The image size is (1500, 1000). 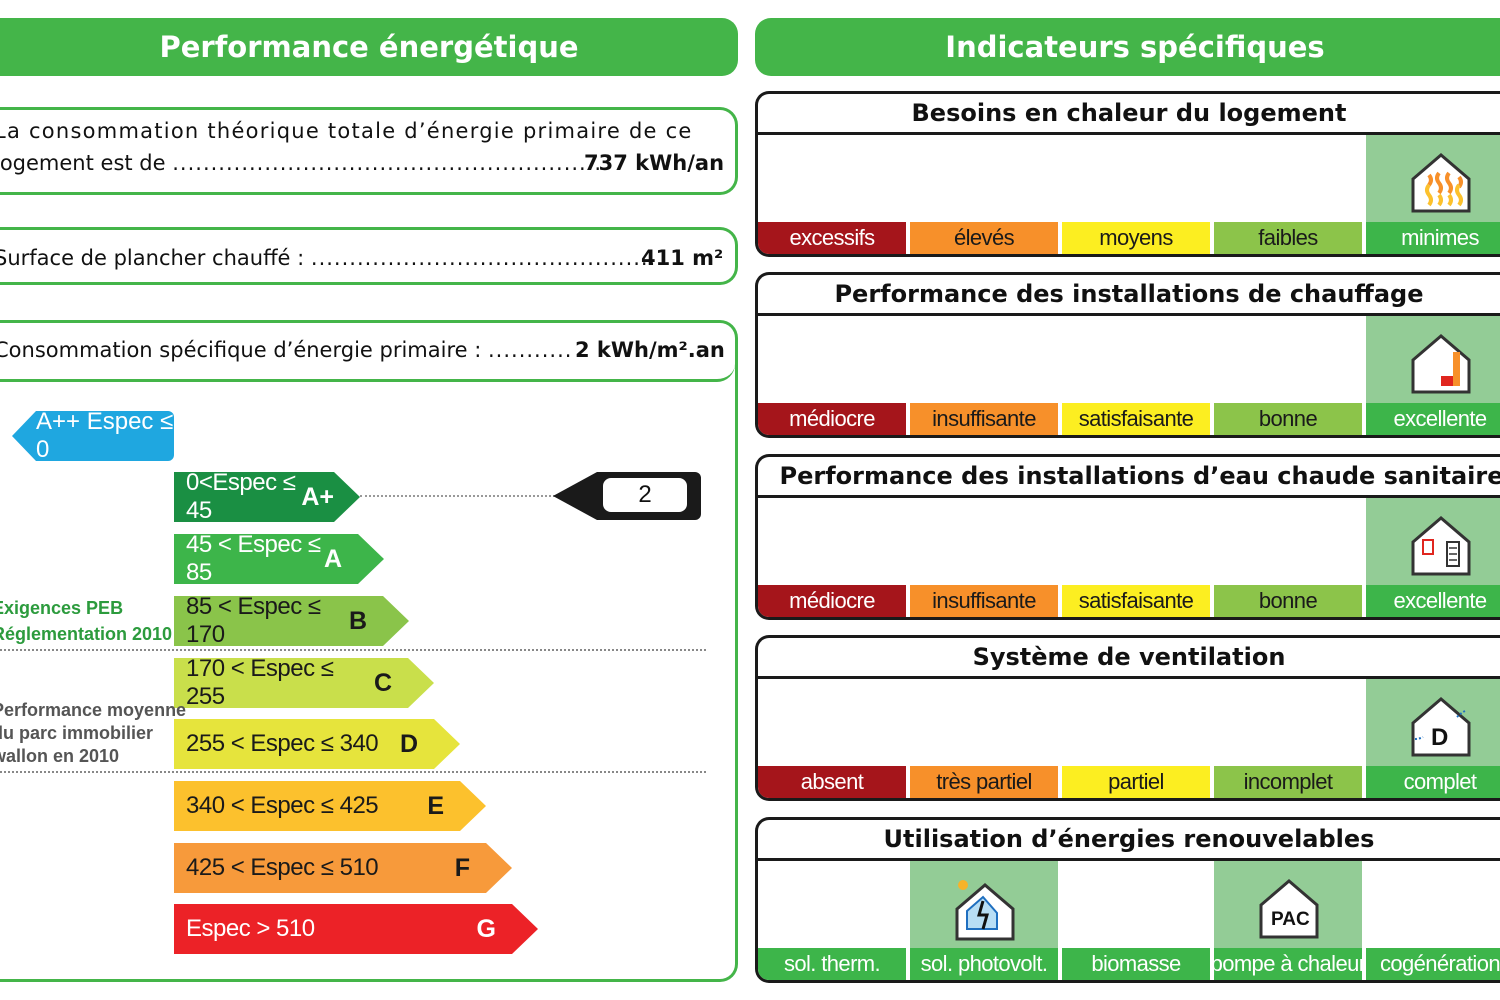 I want to click on scale-label: partiel, so click(x=1136, y=782).